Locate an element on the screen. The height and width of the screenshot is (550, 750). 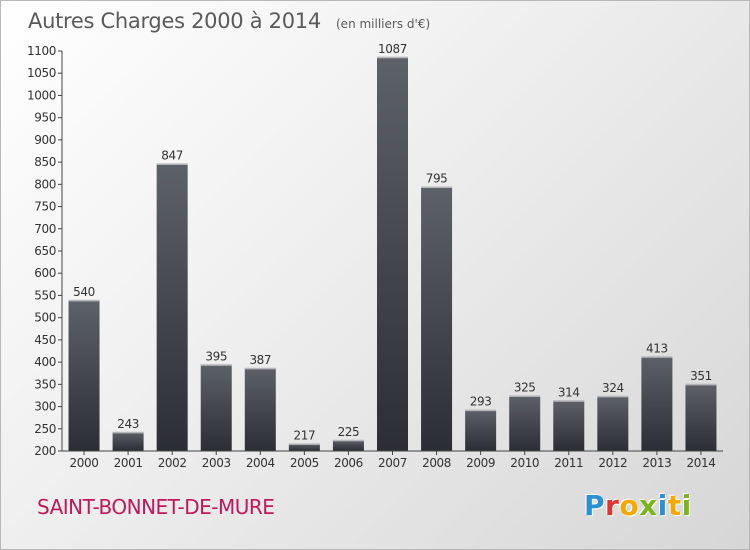
bar-highlight-2006 is located at coordinates (348, 440).